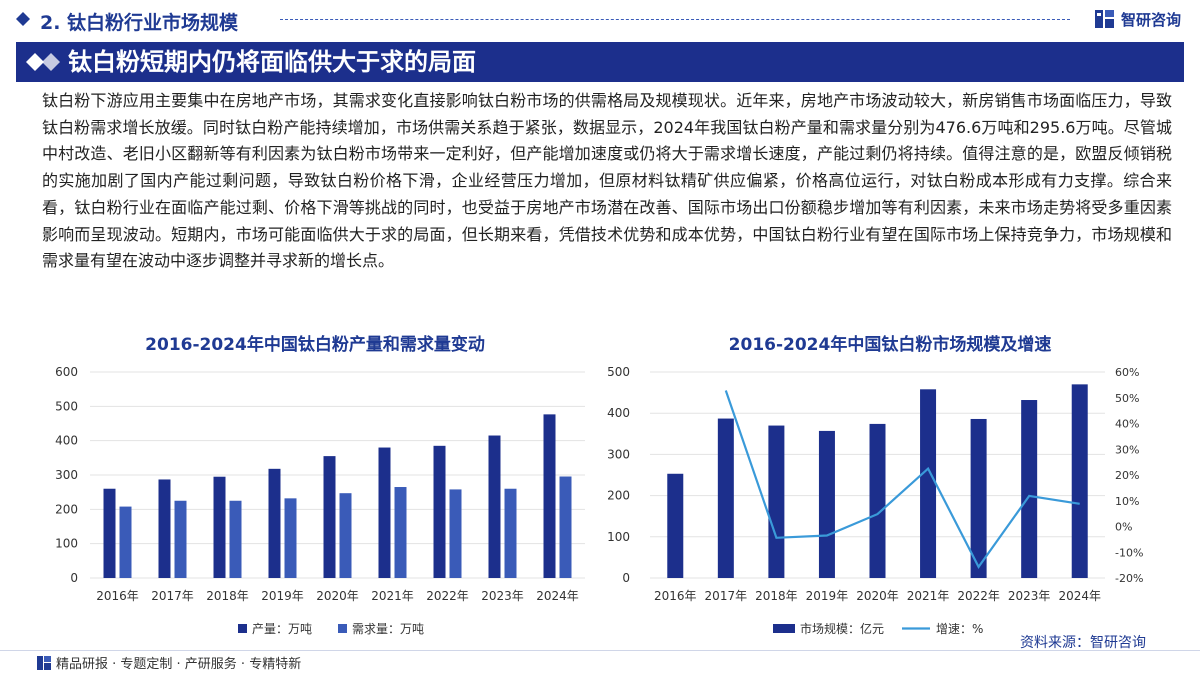  I want to click on y-tick-label-right: 60%, so click(1127, 372).